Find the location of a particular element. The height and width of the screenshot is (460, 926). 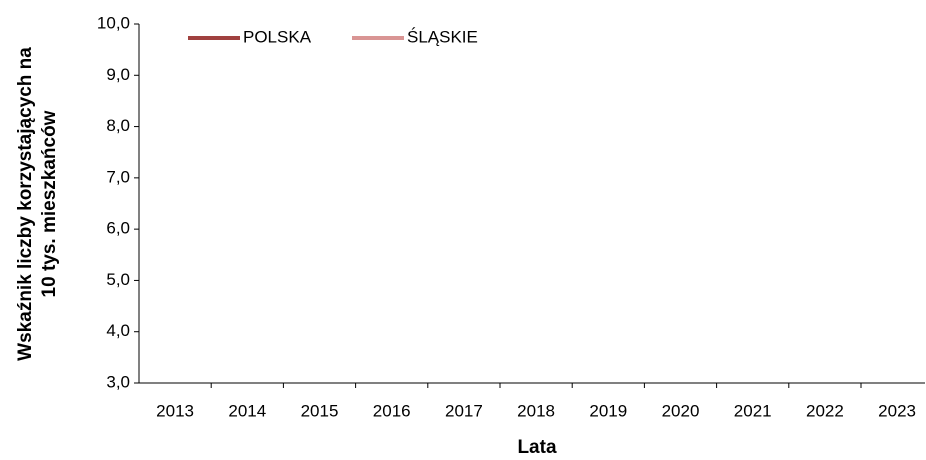

x-tick-label: 2019 is located at coordinates (608, 410).